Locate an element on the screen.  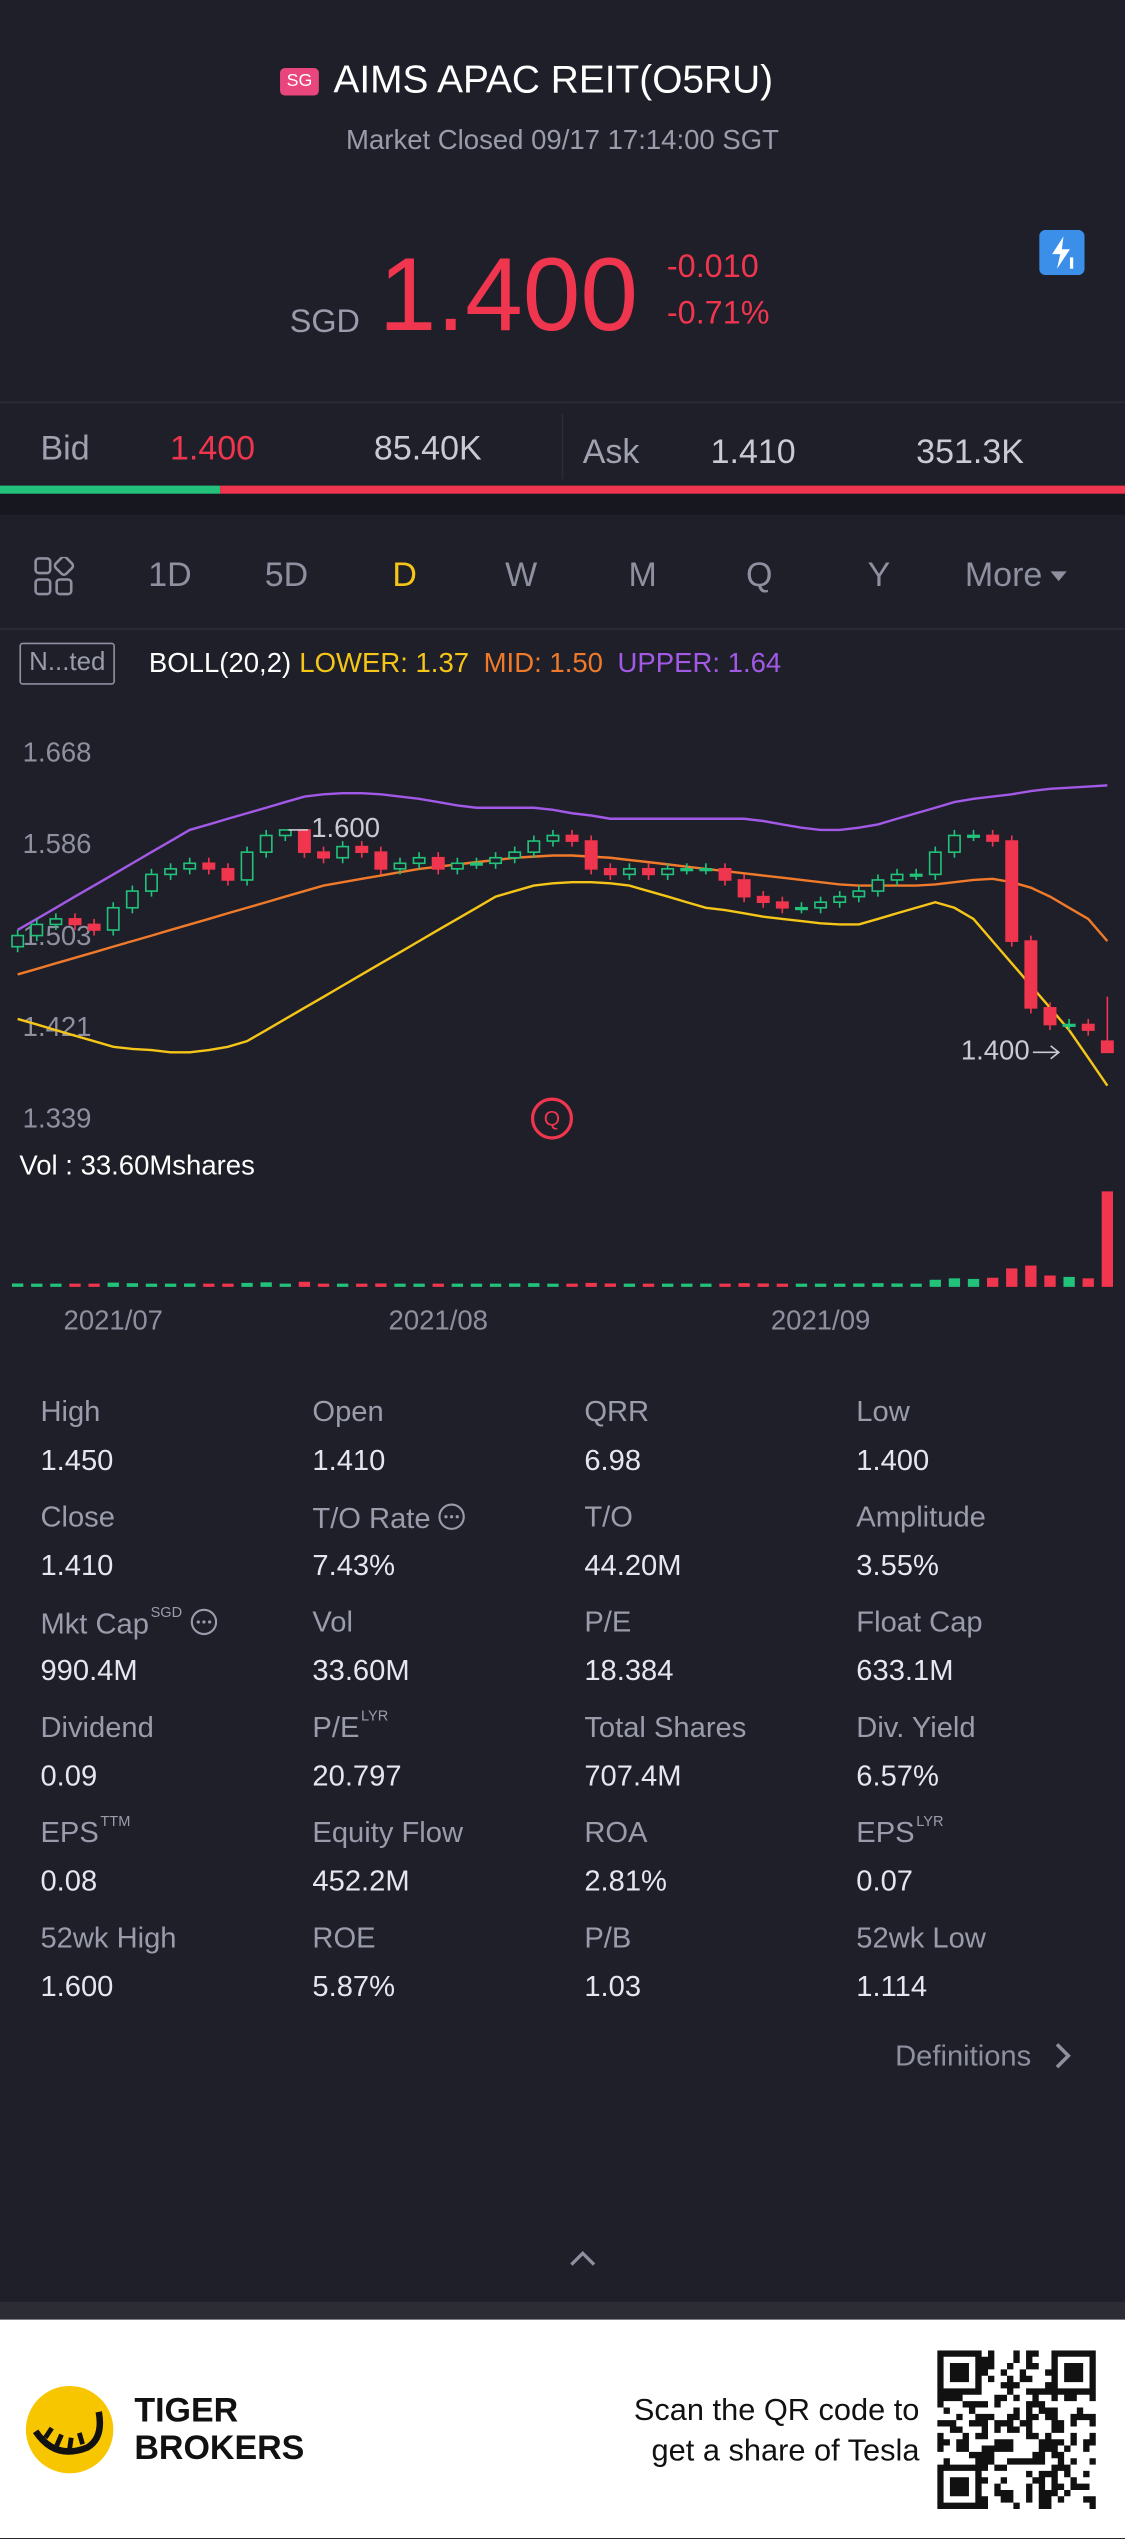
market-status: Market Closed 09/17 17:14:00 SGT is located at coordinates (562, 140).